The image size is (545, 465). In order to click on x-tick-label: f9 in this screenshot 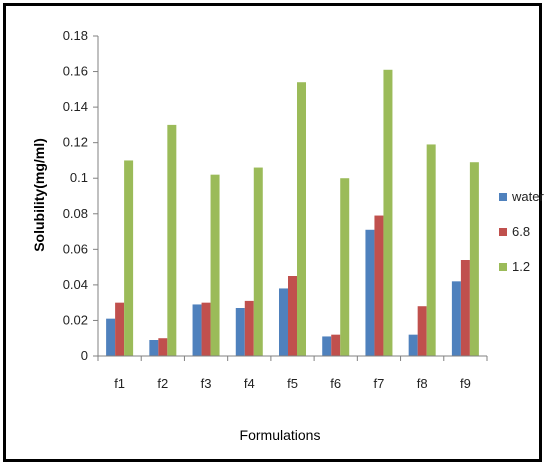, I will do `click(465, 383)`.